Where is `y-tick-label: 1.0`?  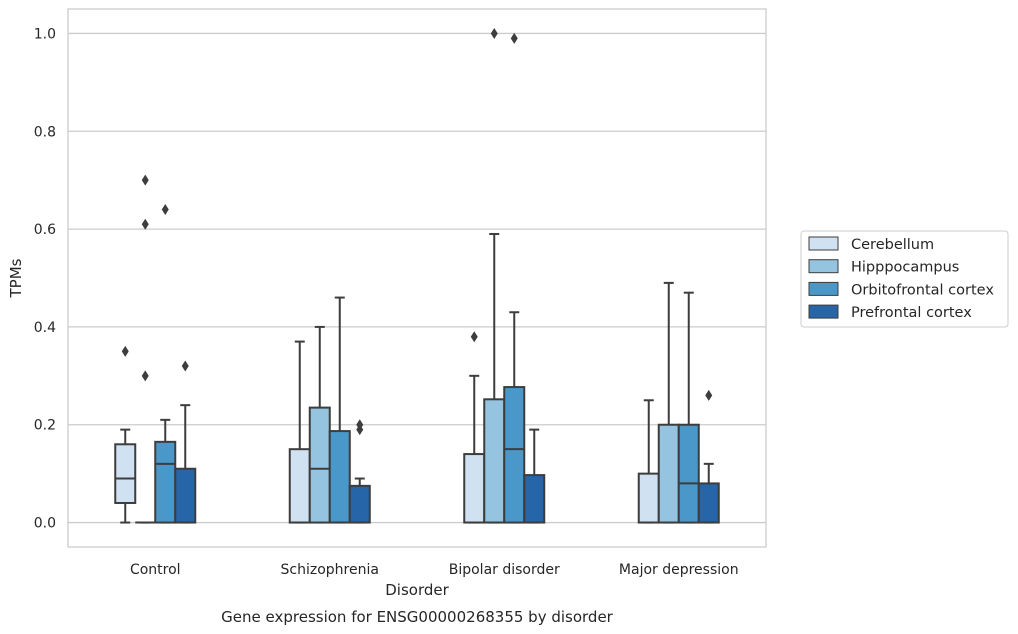 y-tick-label: 1.0 is located at coordinates (45, 34).